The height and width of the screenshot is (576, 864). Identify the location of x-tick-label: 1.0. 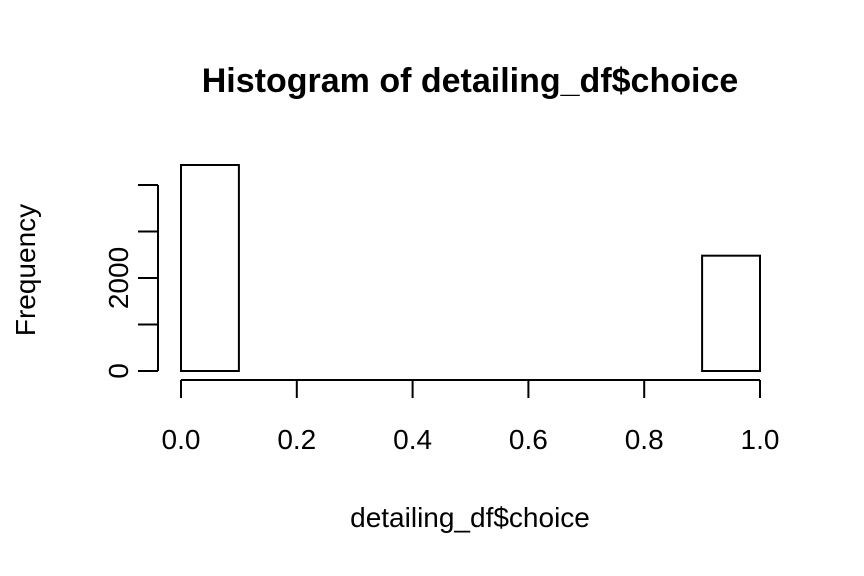
(760, 439).